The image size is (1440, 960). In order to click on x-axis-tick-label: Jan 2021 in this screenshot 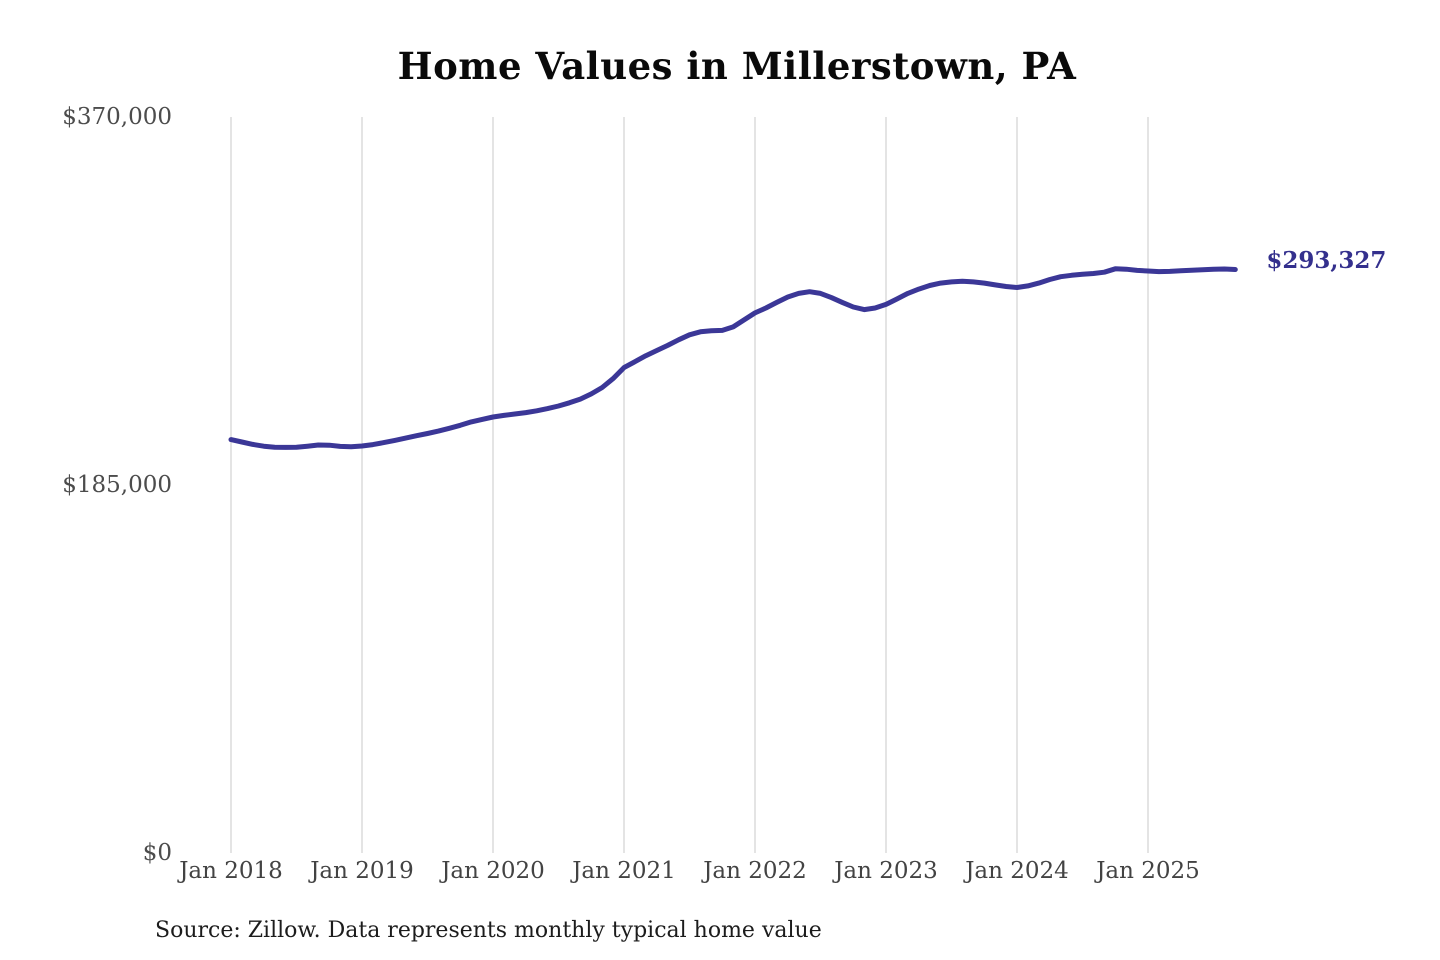, I will do `click(624, 871)`.